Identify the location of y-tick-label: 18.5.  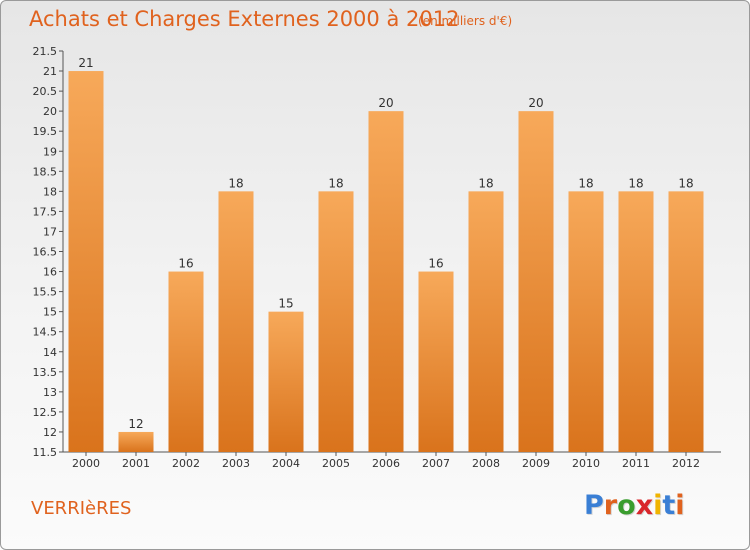
(45, 171).